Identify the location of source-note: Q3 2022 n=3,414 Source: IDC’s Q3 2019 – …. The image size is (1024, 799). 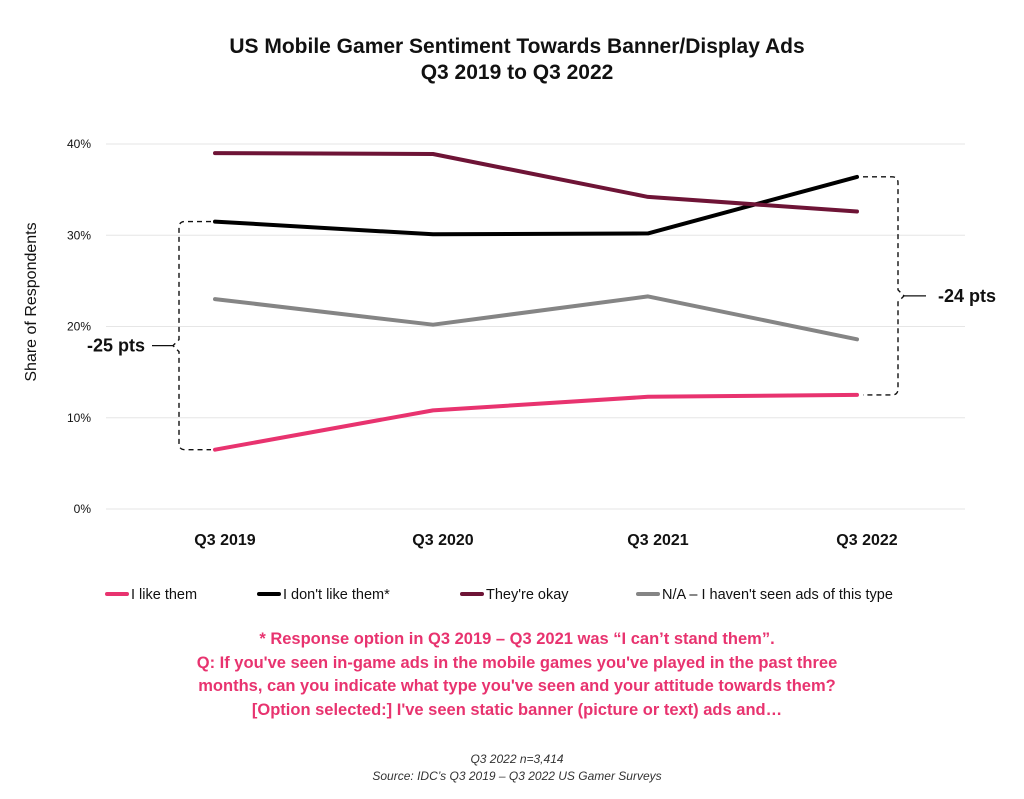
(512, 768).